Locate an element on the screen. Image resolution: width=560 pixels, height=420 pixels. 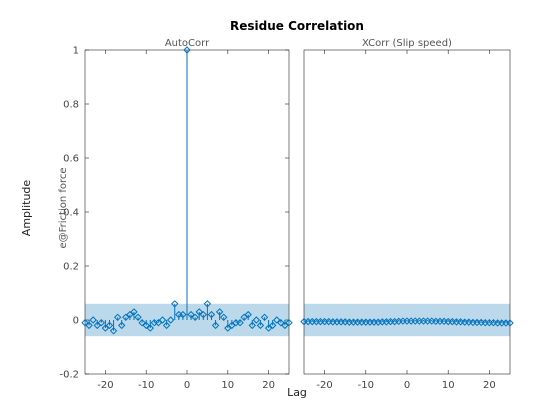
y-axis-label-outer: Amplitude is located at coordinates (26, 208).